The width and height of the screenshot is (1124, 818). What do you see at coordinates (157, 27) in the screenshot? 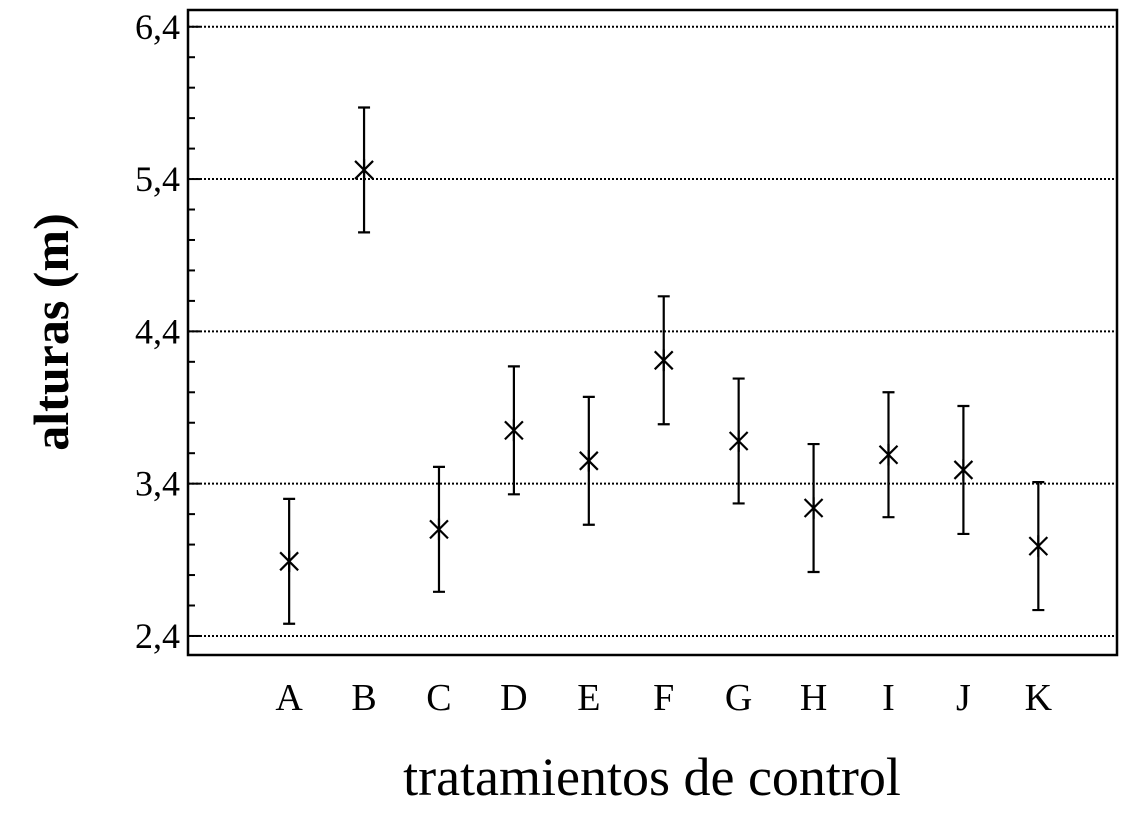
I see `y-tick-label: 6,4` at bounding box center [157, 27].